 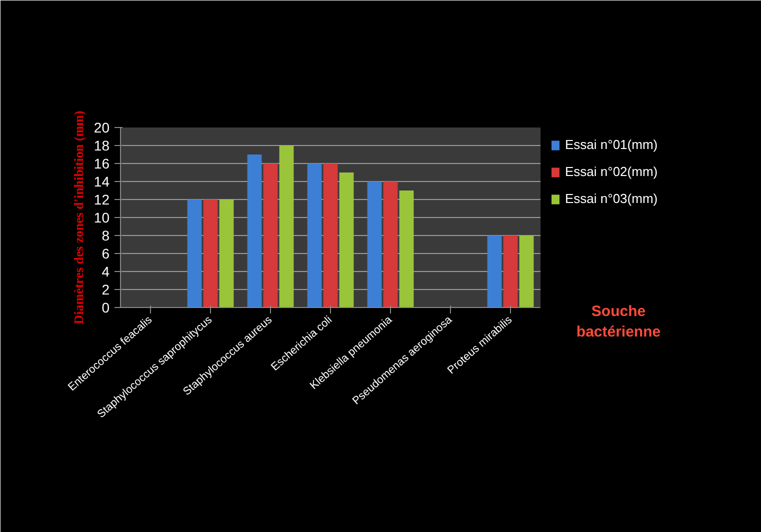 I want to click on legend-label: Essai n°03(mm), so click(x=611, y=198).